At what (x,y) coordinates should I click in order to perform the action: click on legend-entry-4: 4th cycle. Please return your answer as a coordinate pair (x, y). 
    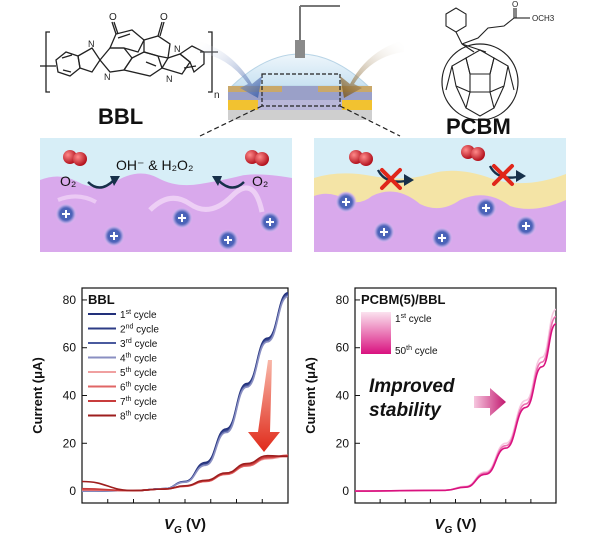
    Looking at the image, I should click on (138, 359).